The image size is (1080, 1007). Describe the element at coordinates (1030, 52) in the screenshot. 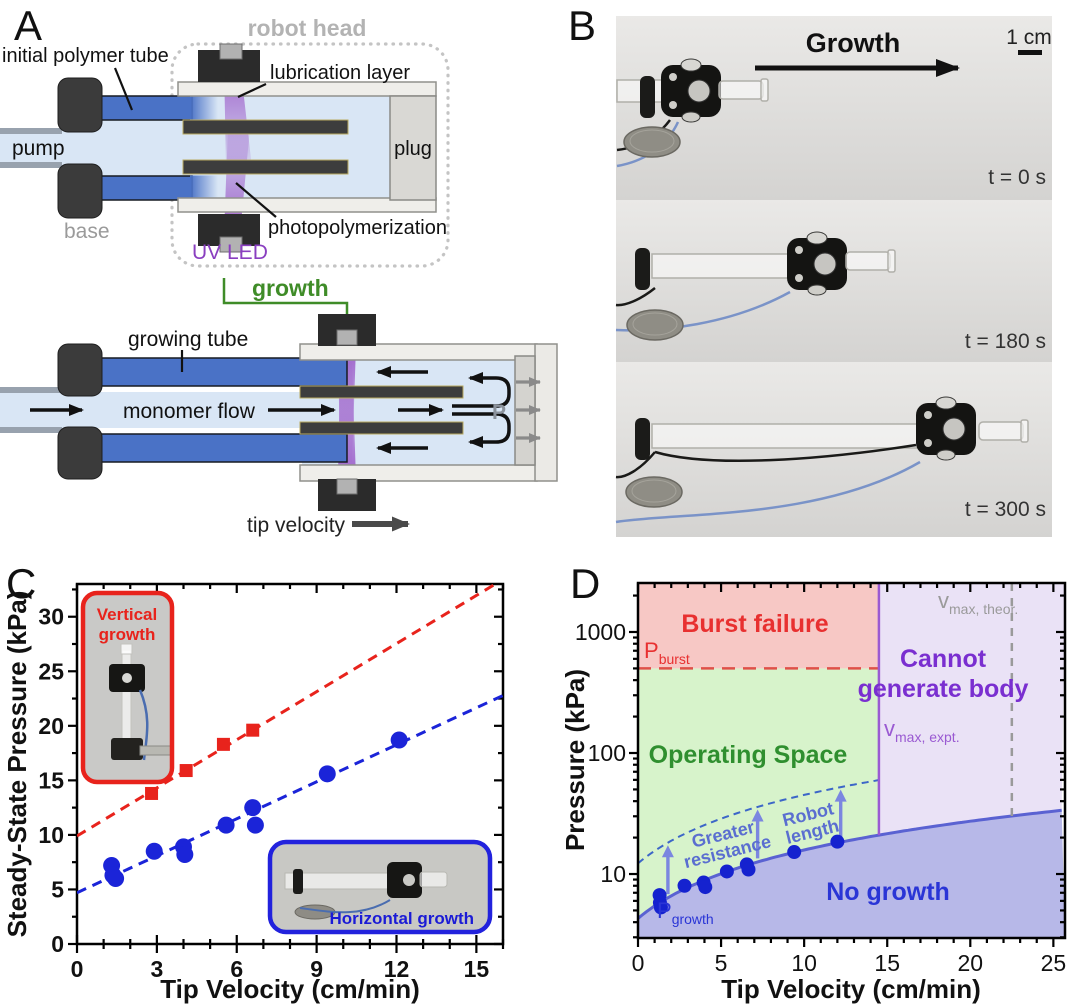

I see `scale-bar` at that location.